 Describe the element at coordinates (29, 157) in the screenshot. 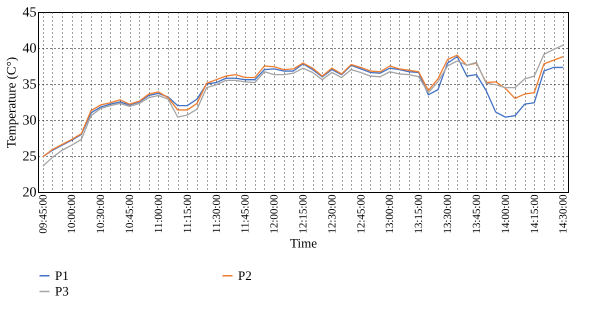

I see `y-tick-label: 25` at that location.